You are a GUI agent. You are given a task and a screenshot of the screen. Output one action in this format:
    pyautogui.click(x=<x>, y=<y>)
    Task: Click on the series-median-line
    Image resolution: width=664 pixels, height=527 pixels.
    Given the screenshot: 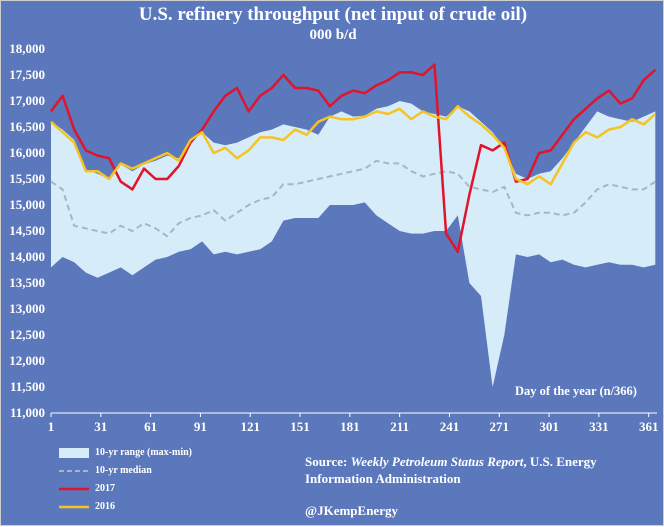 What is the action you would take?
    pyautogui.click(x=353, y=198)
    